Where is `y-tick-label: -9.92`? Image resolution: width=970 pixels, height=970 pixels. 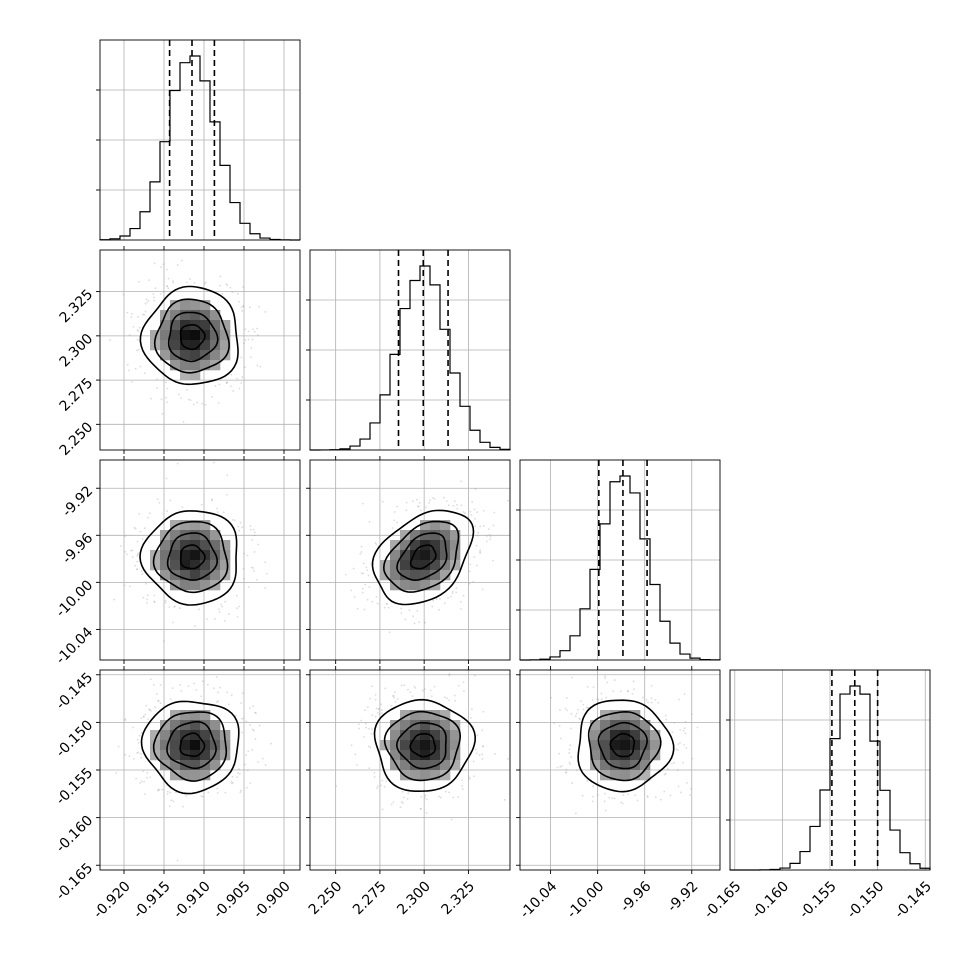 y-tick-label: -9.92 is located at coordinates (77, 501).